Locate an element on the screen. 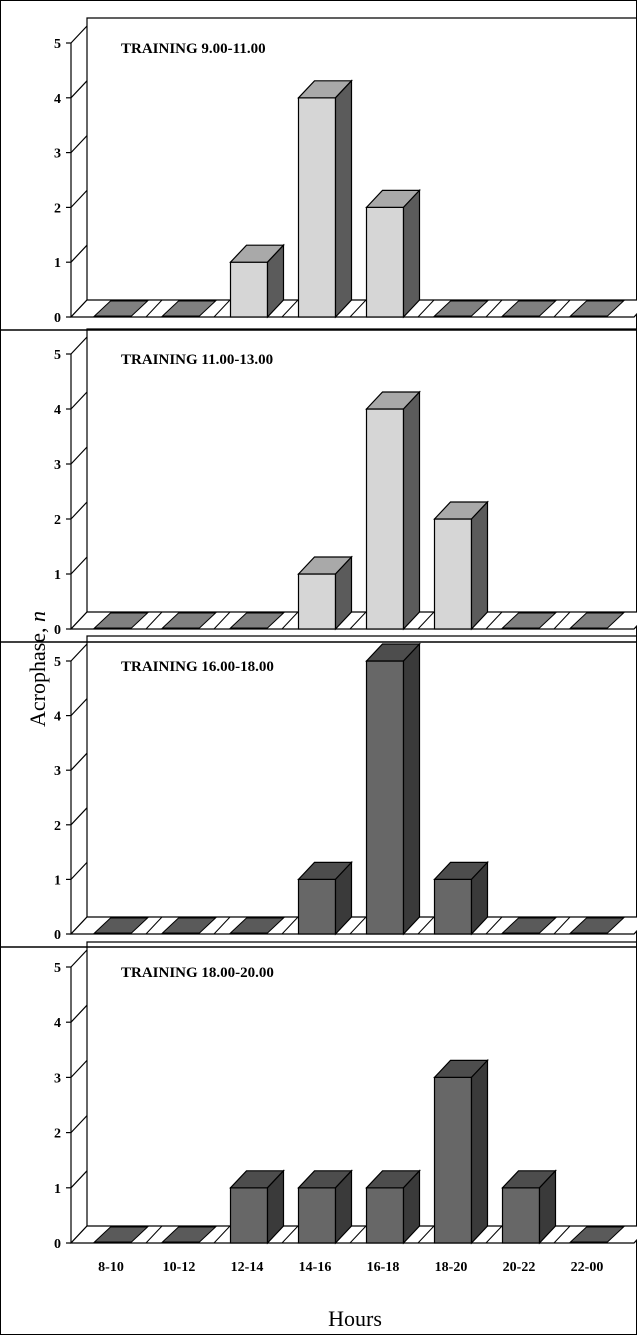 This screenshot has width=637, height=1336. x-tick-label: 18-20 is located at coordinates (451, 1267).